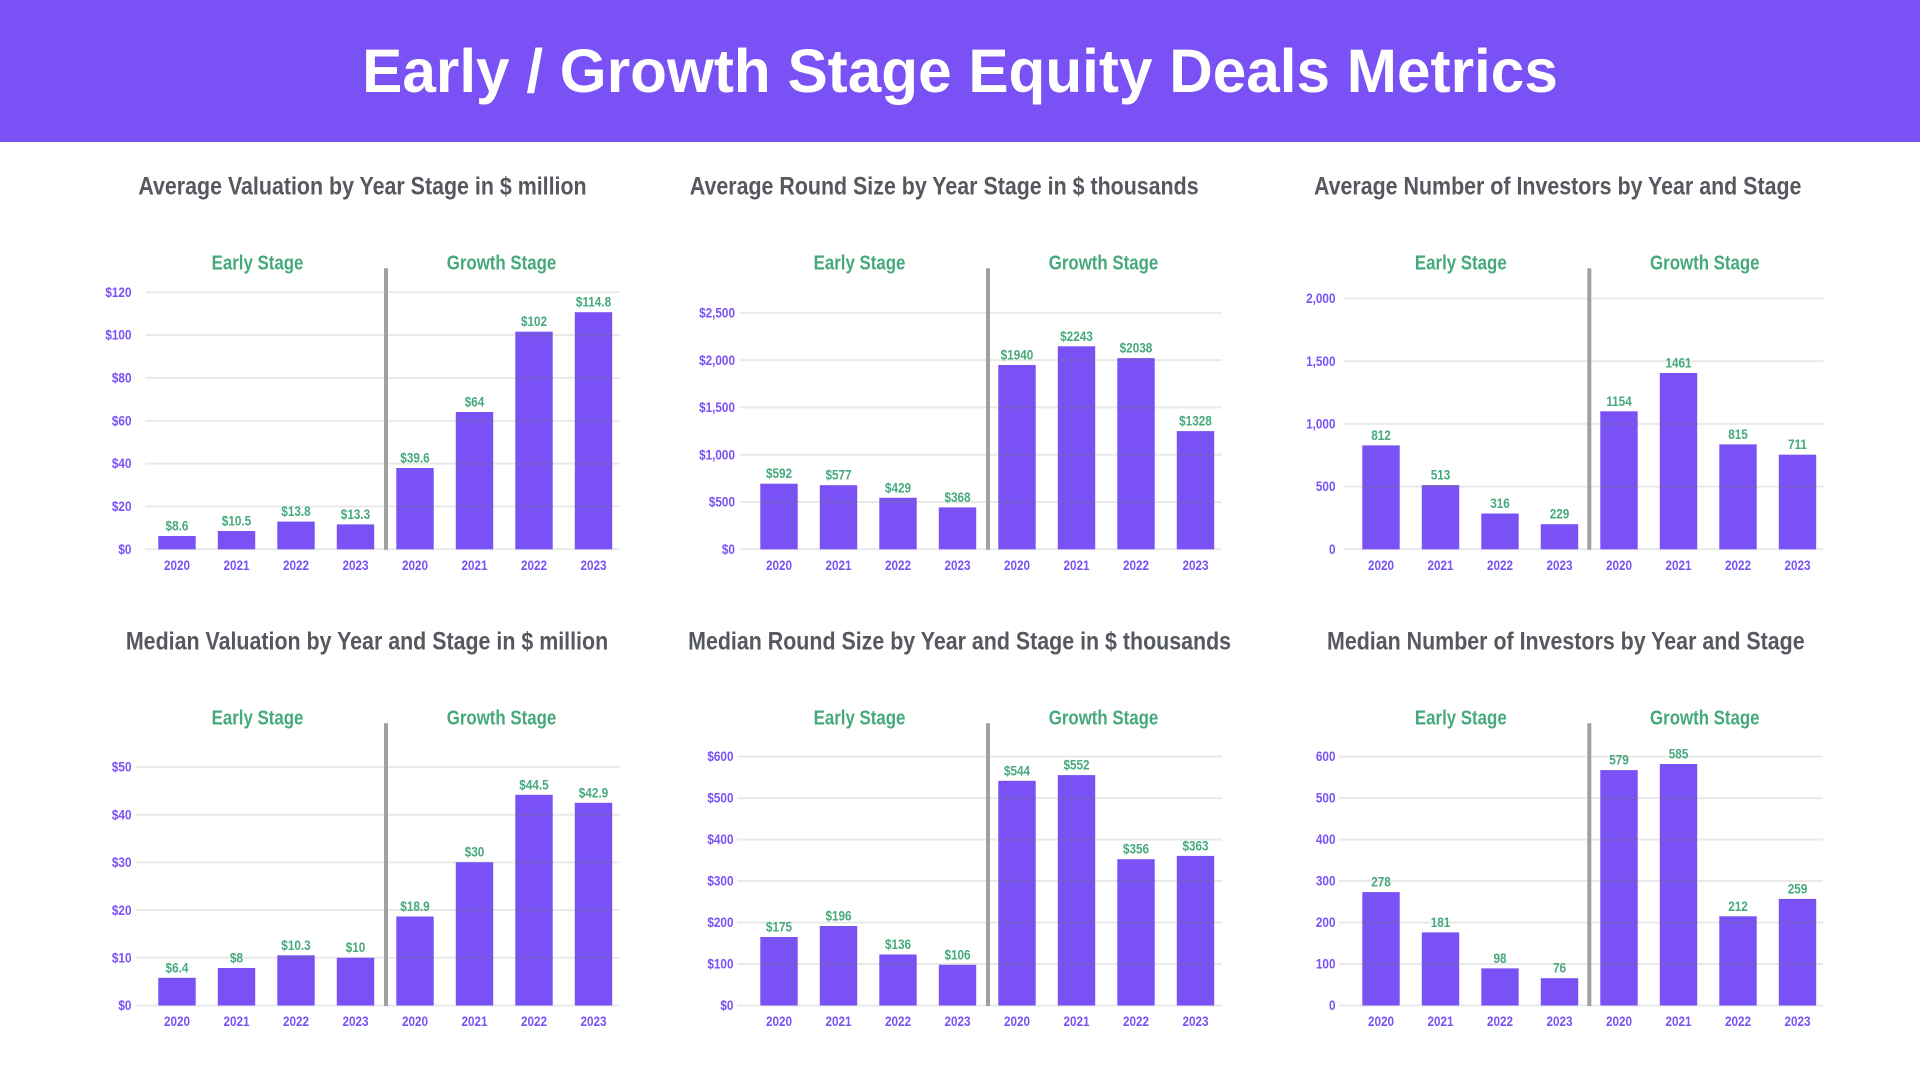 This screenshot has height=1080, width=1920. What do you see at coordinates (534, 784) in the screenshot?
I see `svg-text: $44.5` at bounding box center [534, 784].